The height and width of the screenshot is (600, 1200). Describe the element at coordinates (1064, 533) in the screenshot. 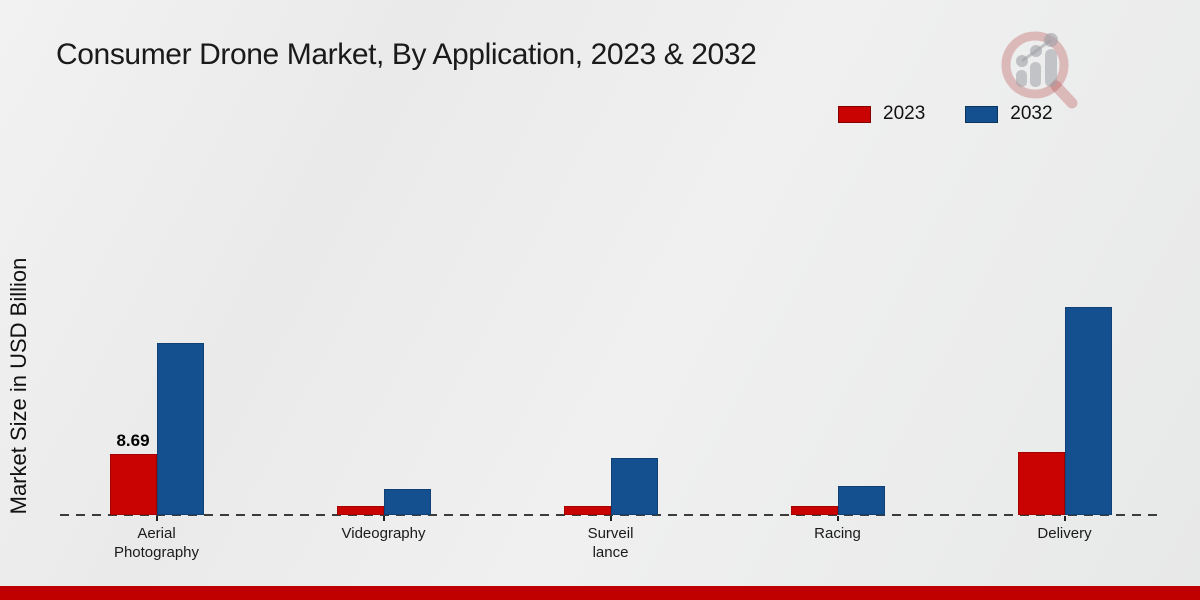

I see `category-label-delivery: Delivery` at that location.